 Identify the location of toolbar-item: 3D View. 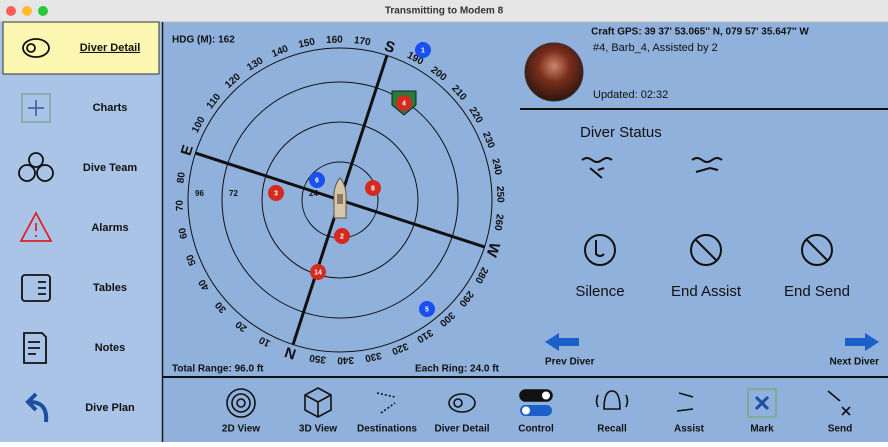
(318, 429).